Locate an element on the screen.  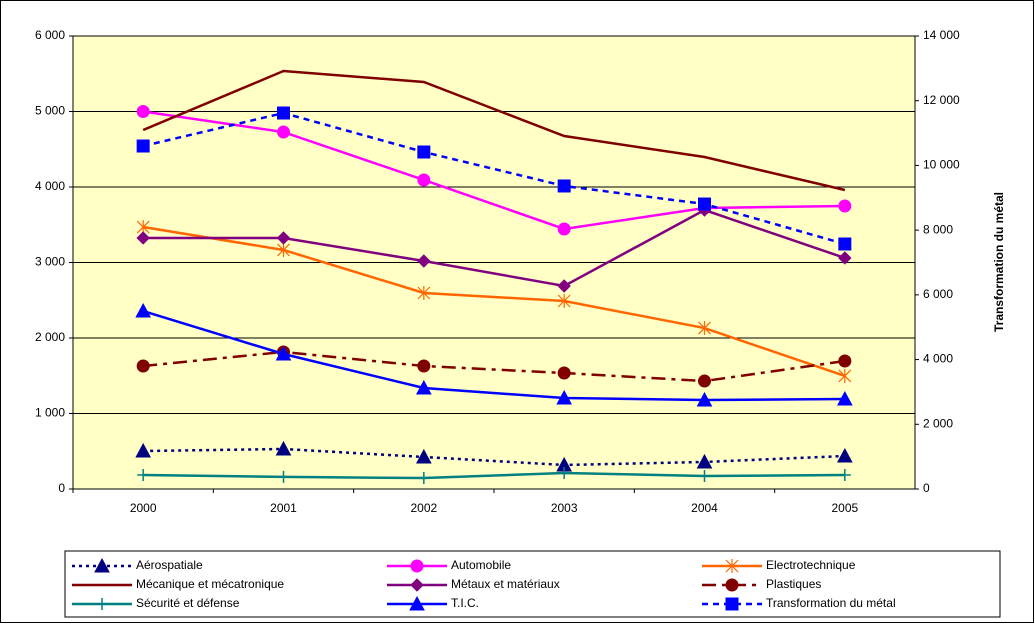
legend-label: Métaux et matériaux is located at coordinates (505, 584).